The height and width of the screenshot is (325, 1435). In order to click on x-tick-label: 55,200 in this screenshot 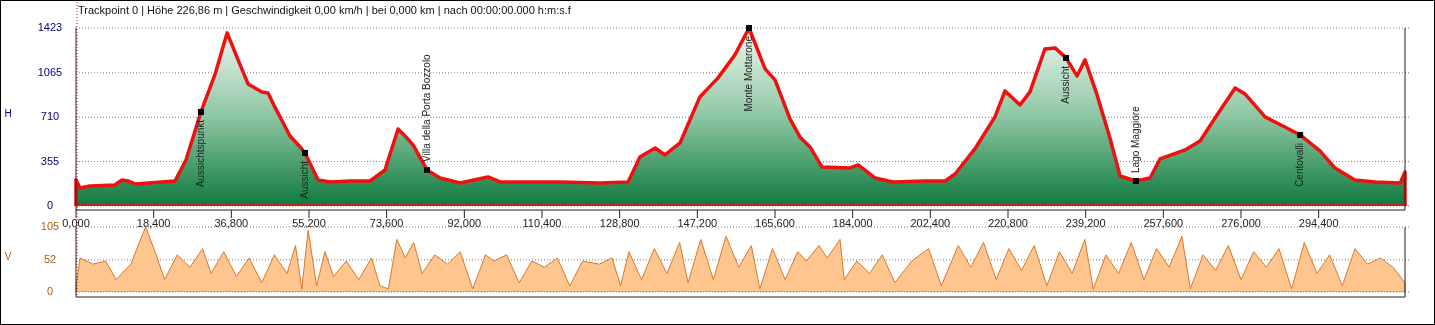, I will do `click(309, 222)`.